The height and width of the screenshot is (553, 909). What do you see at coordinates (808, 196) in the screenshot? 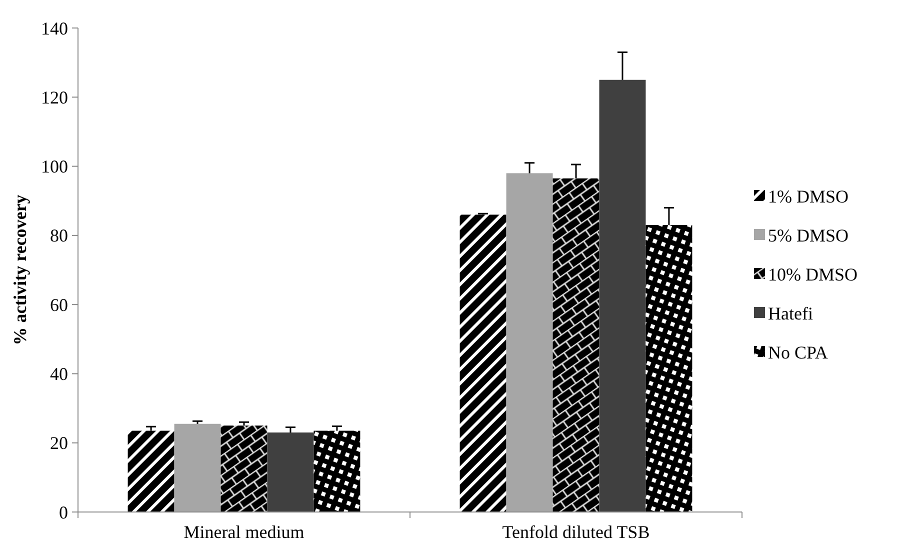
I see `legend-label: 1% DMSO` at bounding box center [808, 196].